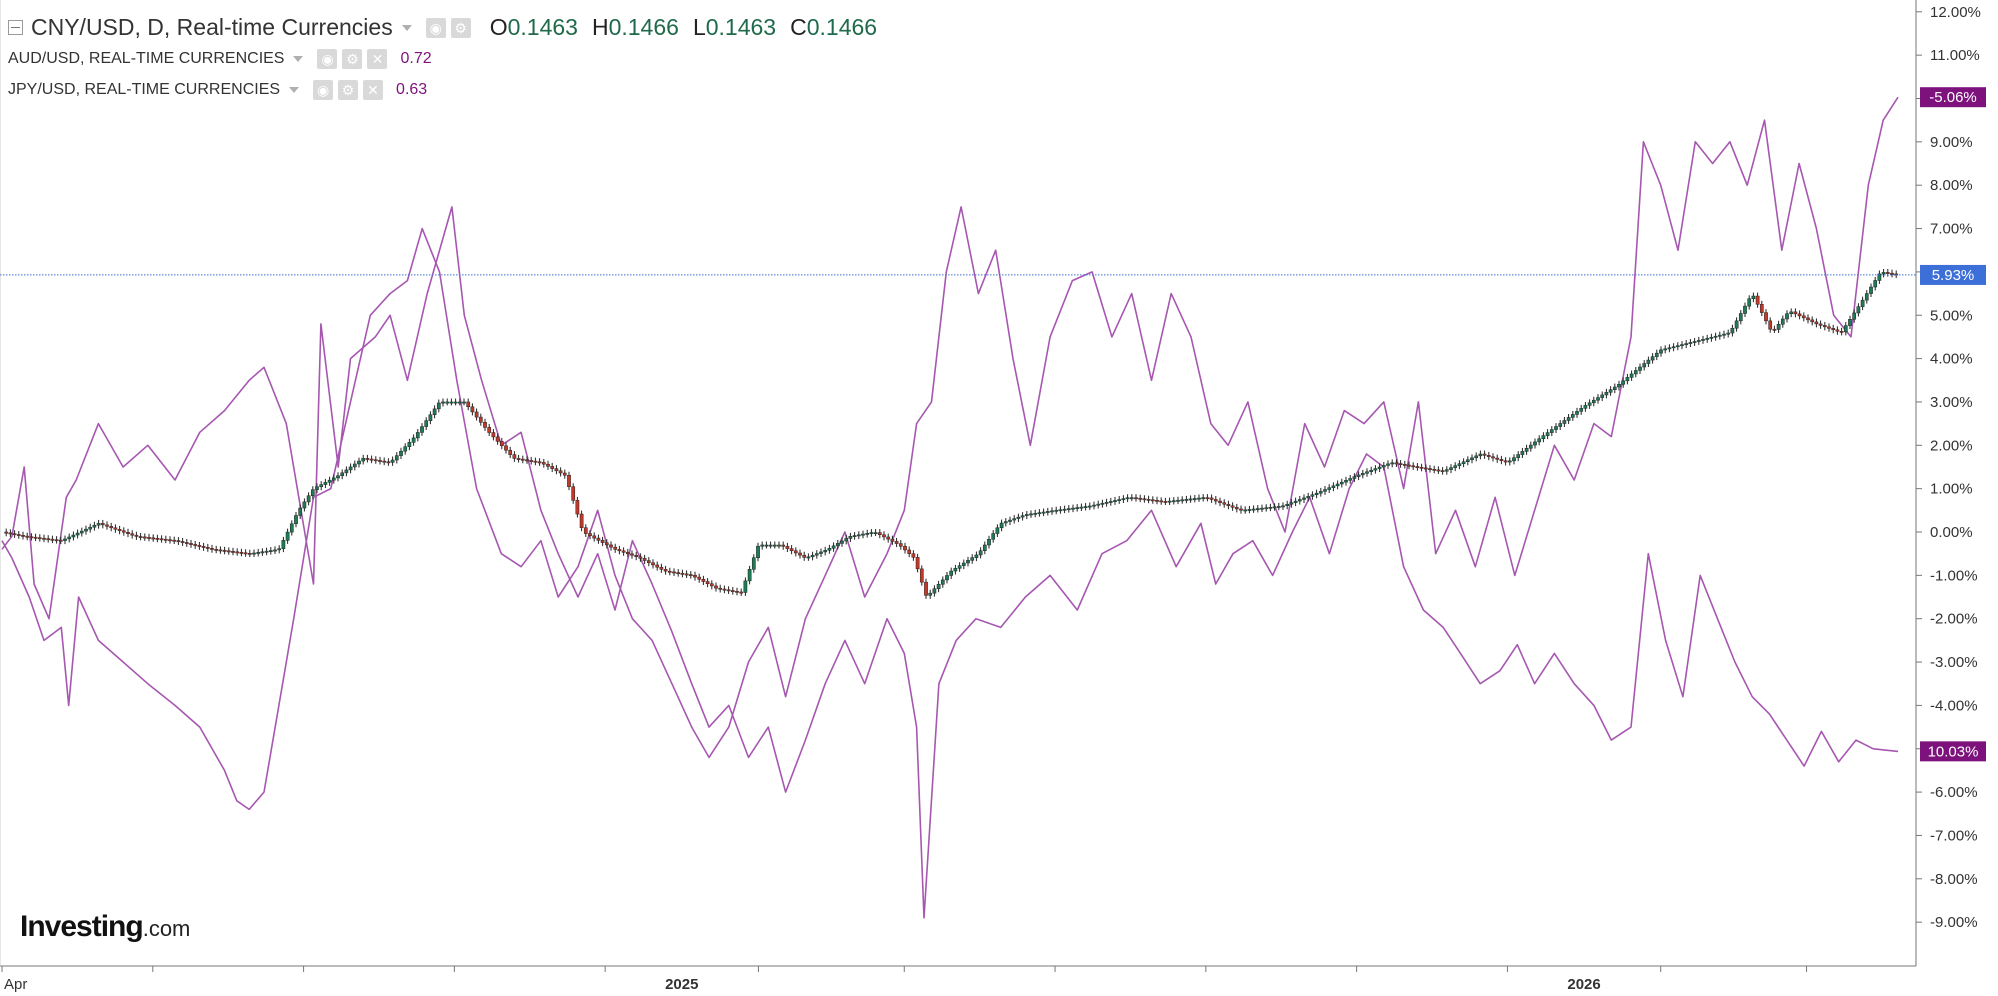  I want to click on x-axis: Apr 2025 2026, so click(904, 979).